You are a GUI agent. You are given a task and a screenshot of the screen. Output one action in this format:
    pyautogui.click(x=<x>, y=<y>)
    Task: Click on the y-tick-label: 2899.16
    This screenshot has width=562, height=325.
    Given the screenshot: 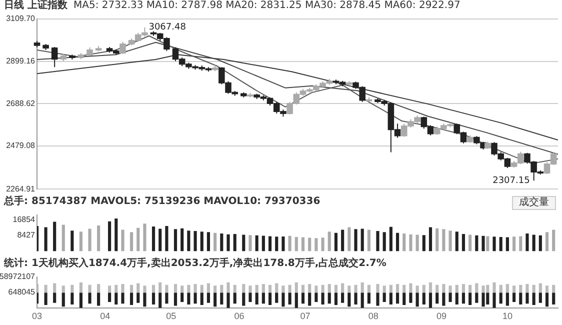 What is the action you would take?
    pyautogui.click(x=21, y=61)
    